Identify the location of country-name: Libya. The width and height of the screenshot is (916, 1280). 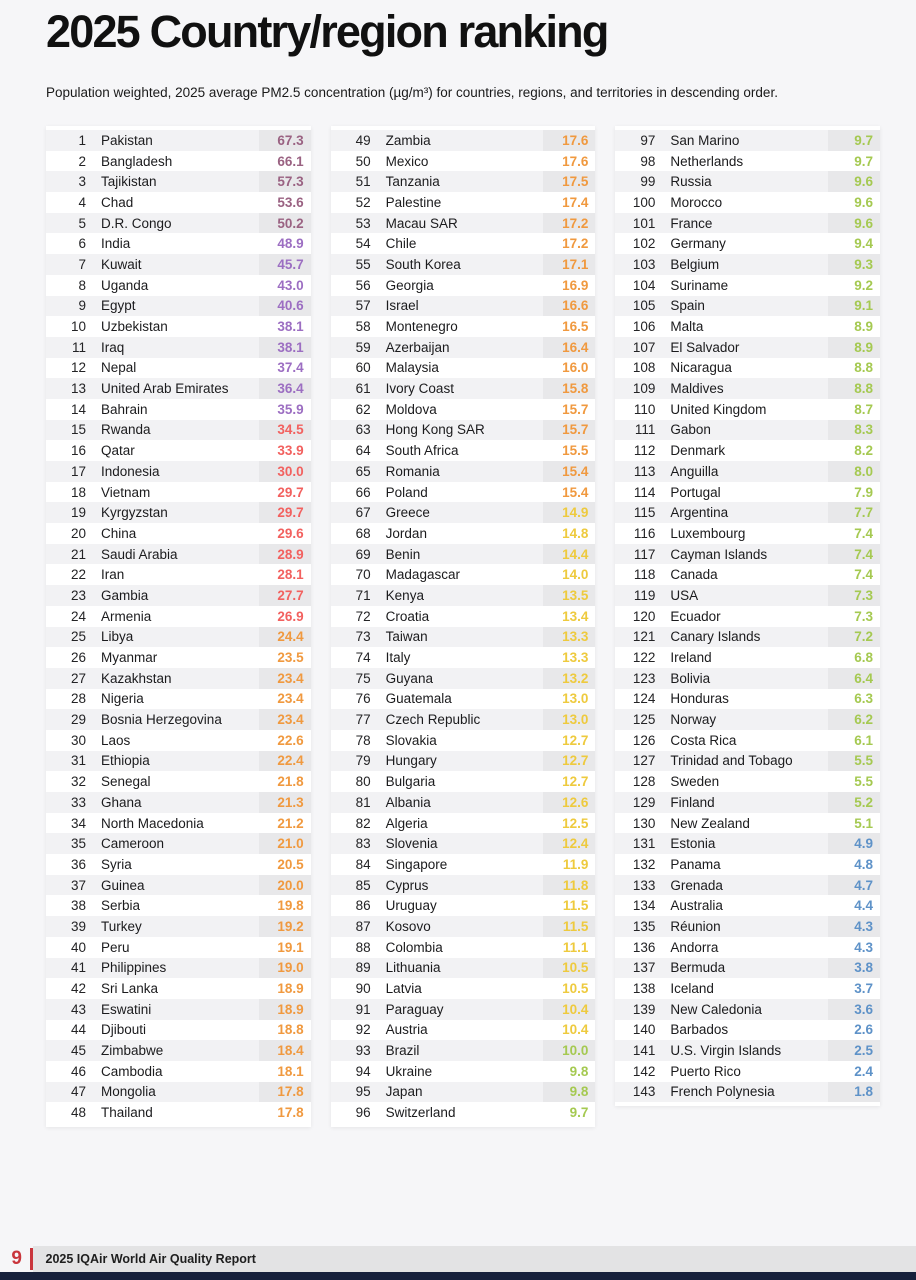
(117, 637).